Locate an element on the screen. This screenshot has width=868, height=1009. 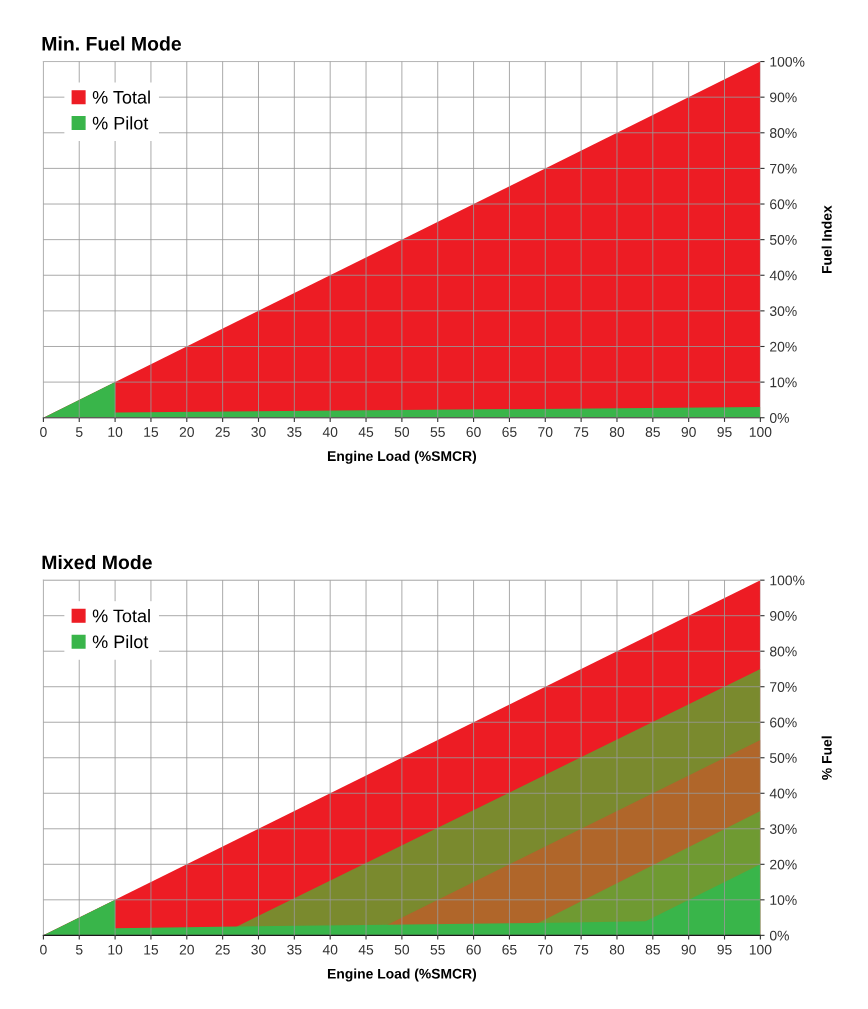
y-axis-title: Fuel Index is located at coordinates (826, 239).